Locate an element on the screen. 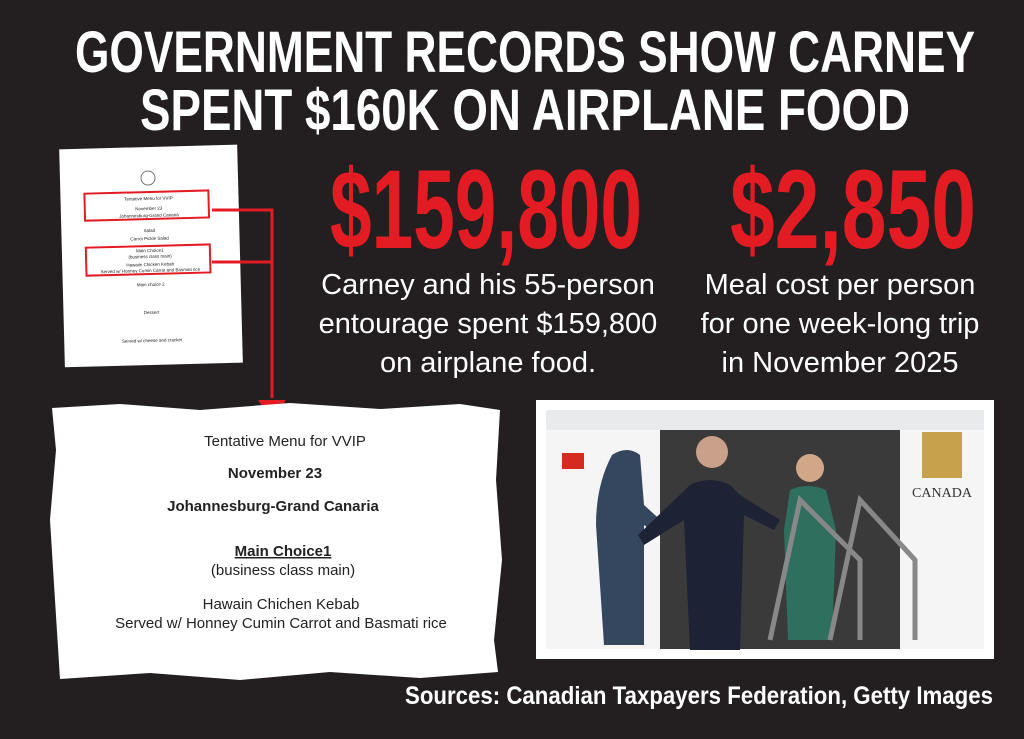 Image resolution: width=1024 pixels, height=739 pixels. paper is located at coordinates (151, 256).